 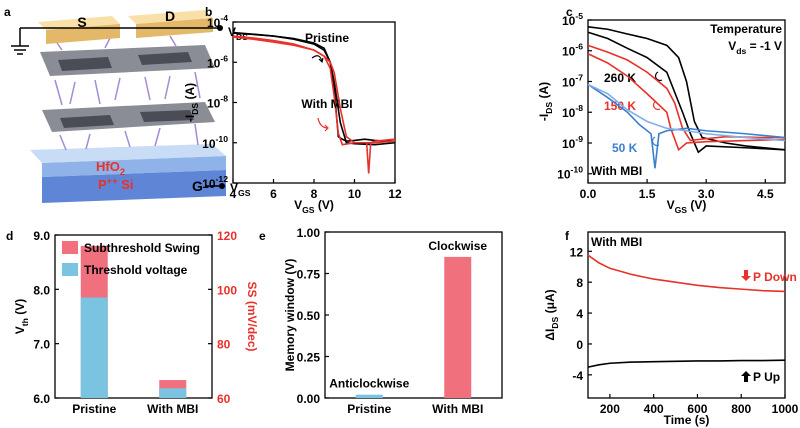 What do you see at coordinates (413, 315) in the screenshot?
I see `plot-frame` at bounding box center [413, 315].